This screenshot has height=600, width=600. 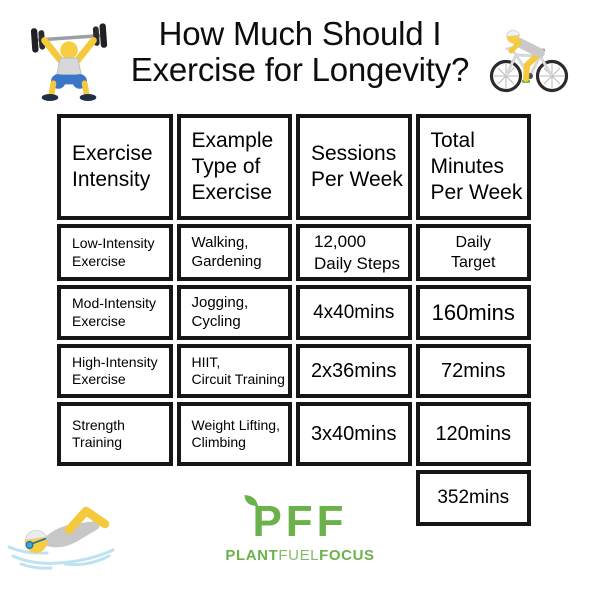 I want to click on brand-fuel: FUEL, so click(x=299, y=555).